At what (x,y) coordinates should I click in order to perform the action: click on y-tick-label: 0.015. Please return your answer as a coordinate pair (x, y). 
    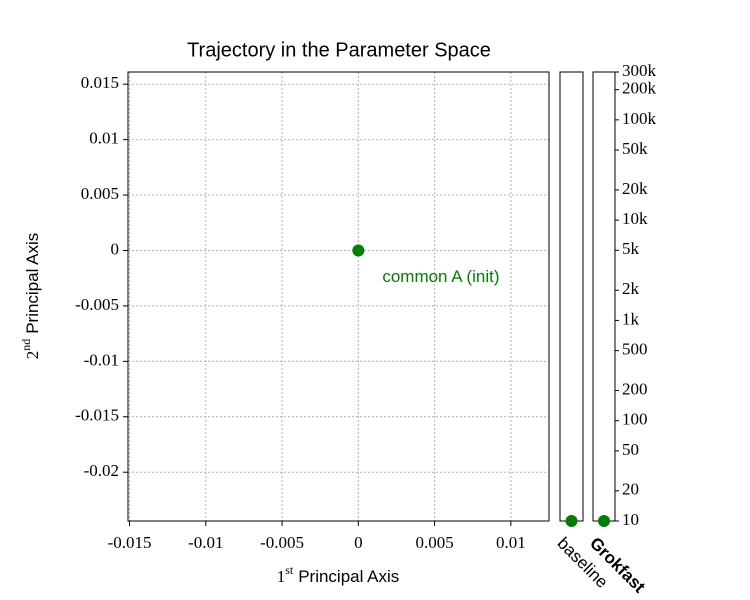
    Looking at the image, I should click on (100, 82).